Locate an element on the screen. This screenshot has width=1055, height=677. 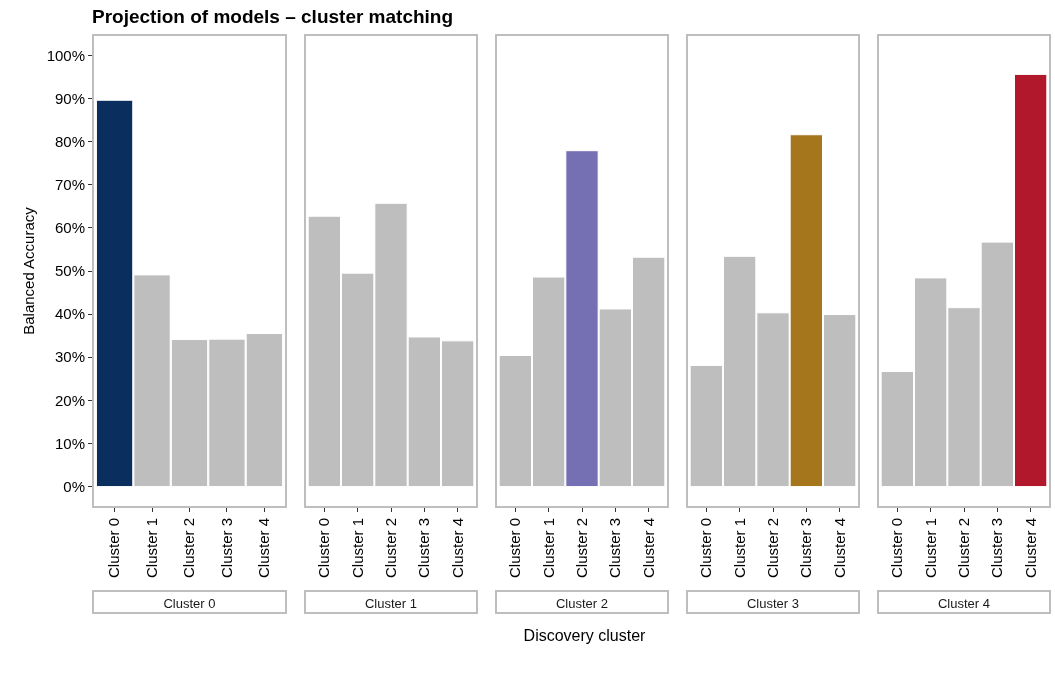
text: Cluster 3 is located at coordinates (773, 602).